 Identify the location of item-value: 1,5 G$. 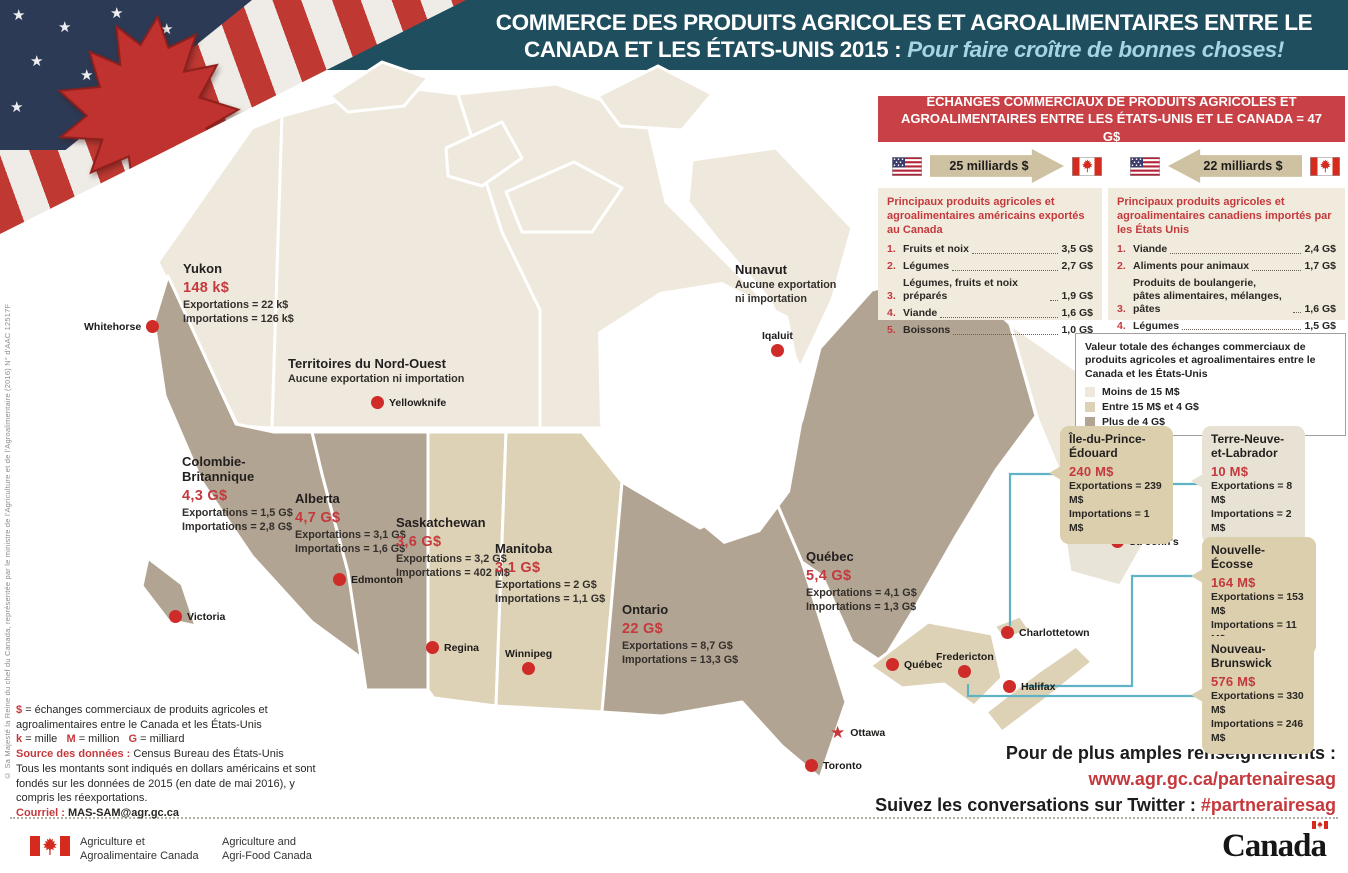
(1320, 325).